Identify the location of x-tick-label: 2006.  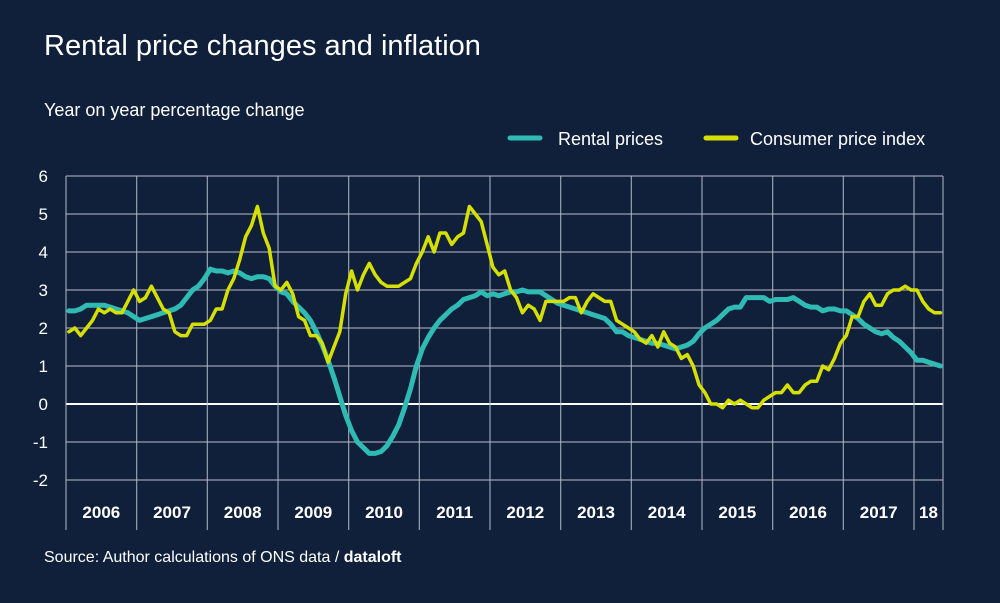
(101, 512).